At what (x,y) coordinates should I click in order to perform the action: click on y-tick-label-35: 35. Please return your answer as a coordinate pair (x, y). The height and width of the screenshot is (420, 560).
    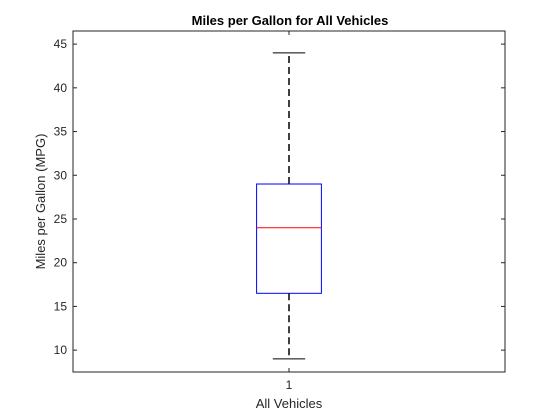
    Looking at the image, I should click on (61, 132).